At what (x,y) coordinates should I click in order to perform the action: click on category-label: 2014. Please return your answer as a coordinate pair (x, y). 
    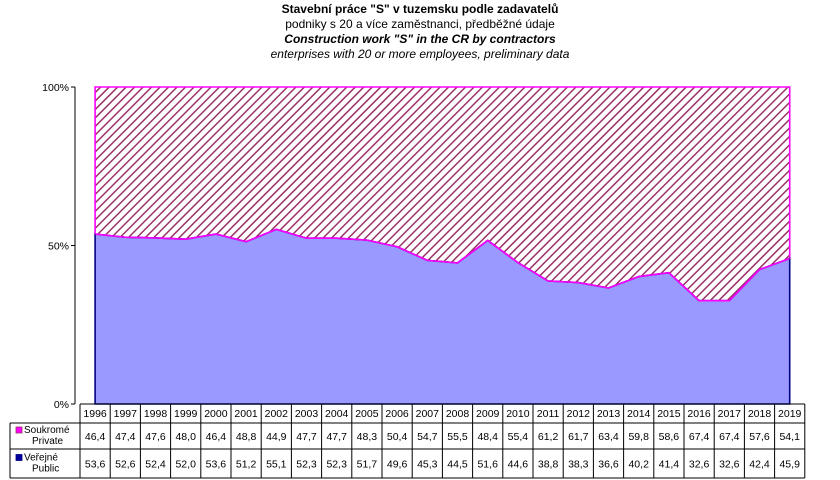
    Looking at the image, I should click on (639, 414).